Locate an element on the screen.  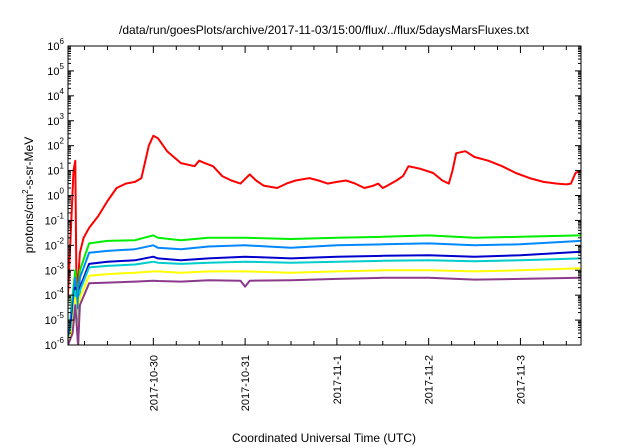
y-tick-label: 10⁻³ is located at coordinates (55, 269).